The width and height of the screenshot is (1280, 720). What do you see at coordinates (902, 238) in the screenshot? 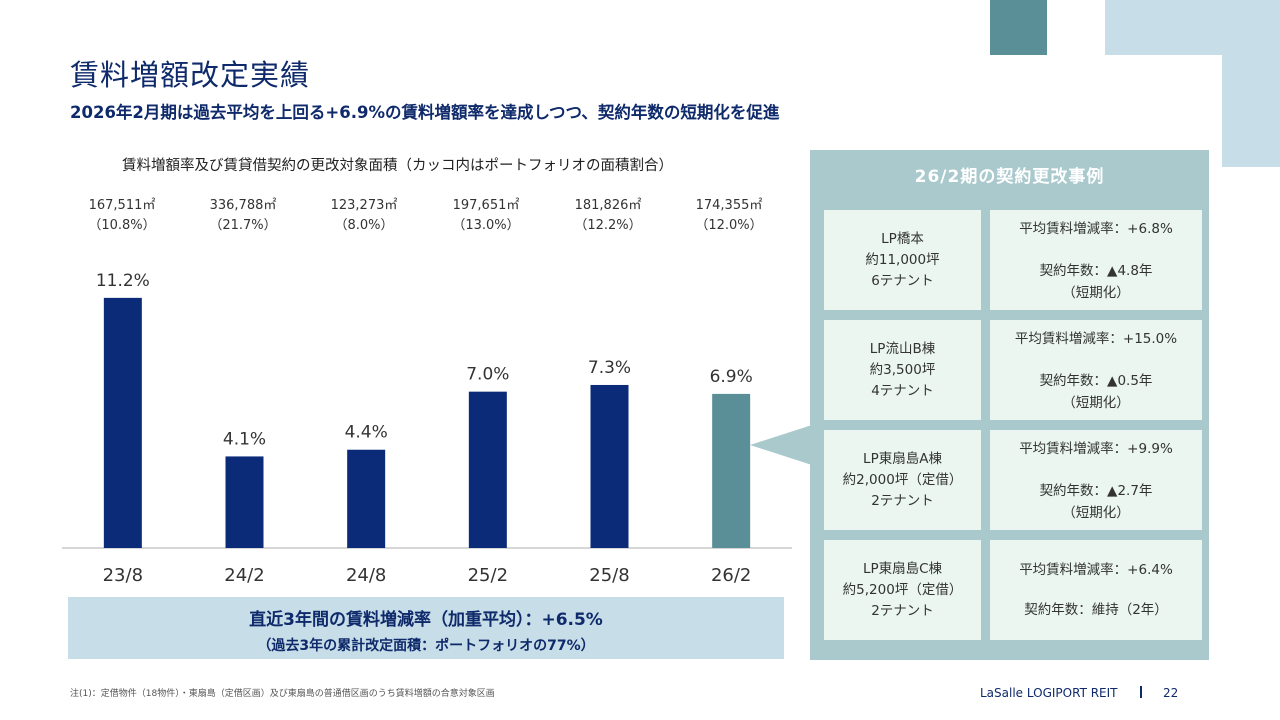
I see `property-name: LP橋本` at bounding box center [902, 238].